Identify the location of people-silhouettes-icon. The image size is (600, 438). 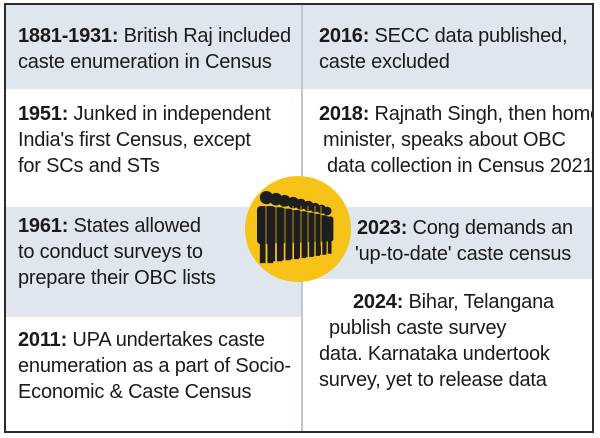
(295, 227).